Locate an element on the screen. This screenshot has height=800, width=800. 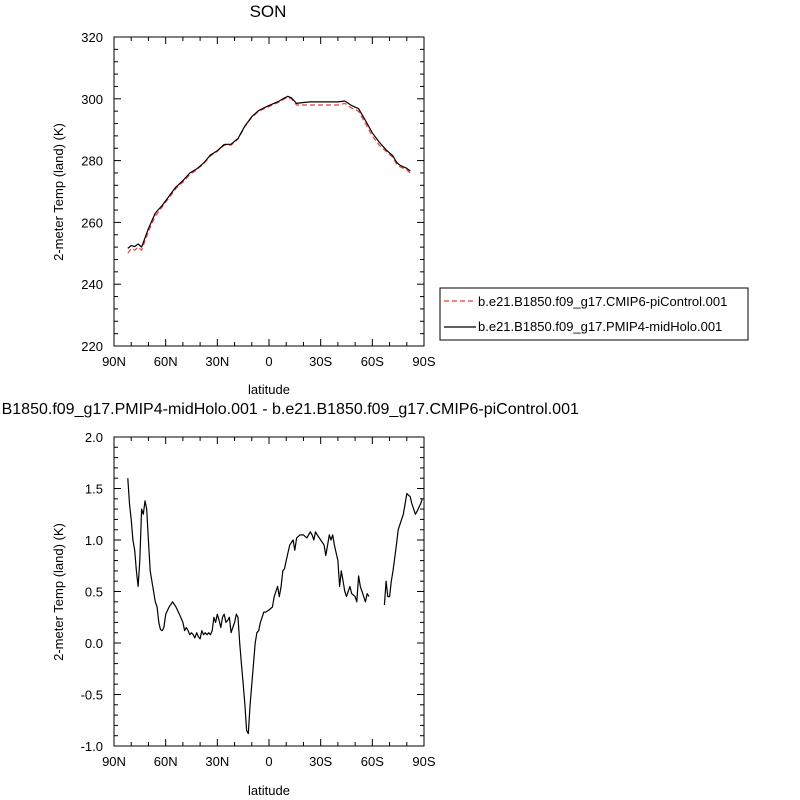
bottom-chart-y-axis-label: 2-meter Temp (land) (K) is located at coordinates (58, 592).